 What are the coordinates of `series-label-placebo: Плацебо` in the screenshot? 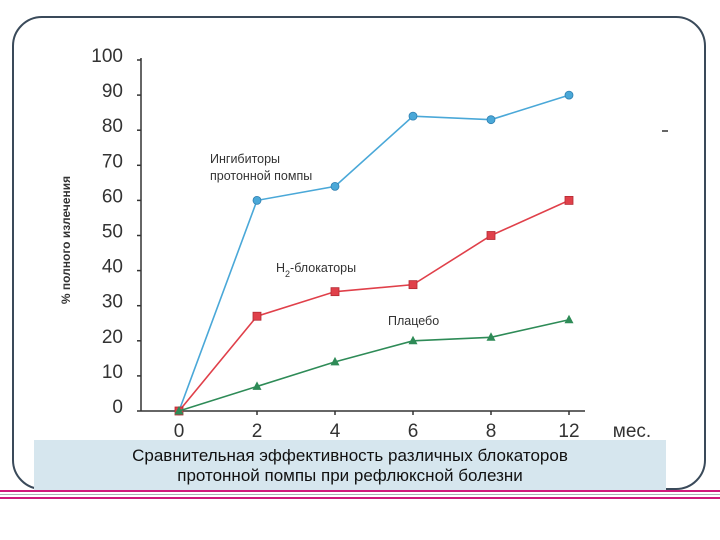 It's located at (413, 321).